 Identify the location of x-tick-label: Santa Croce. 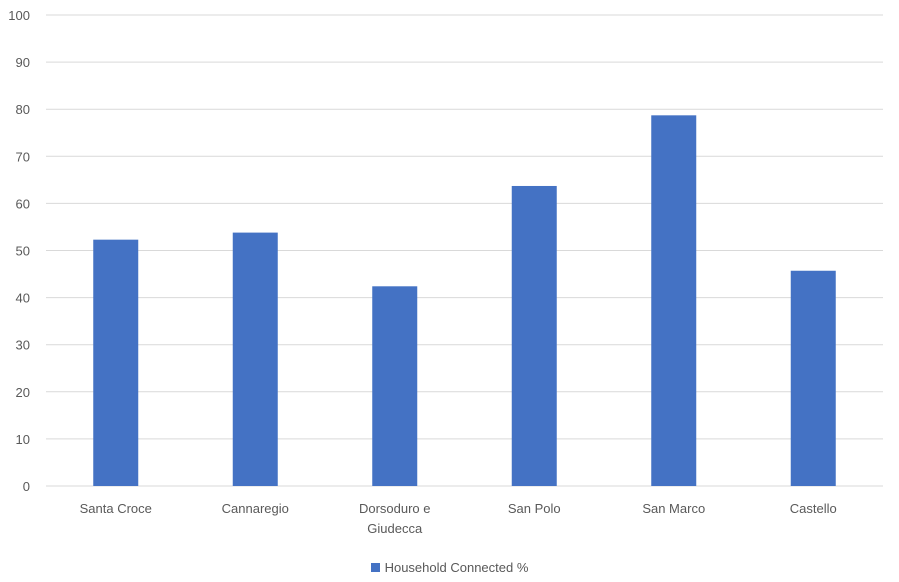
(116, 508).